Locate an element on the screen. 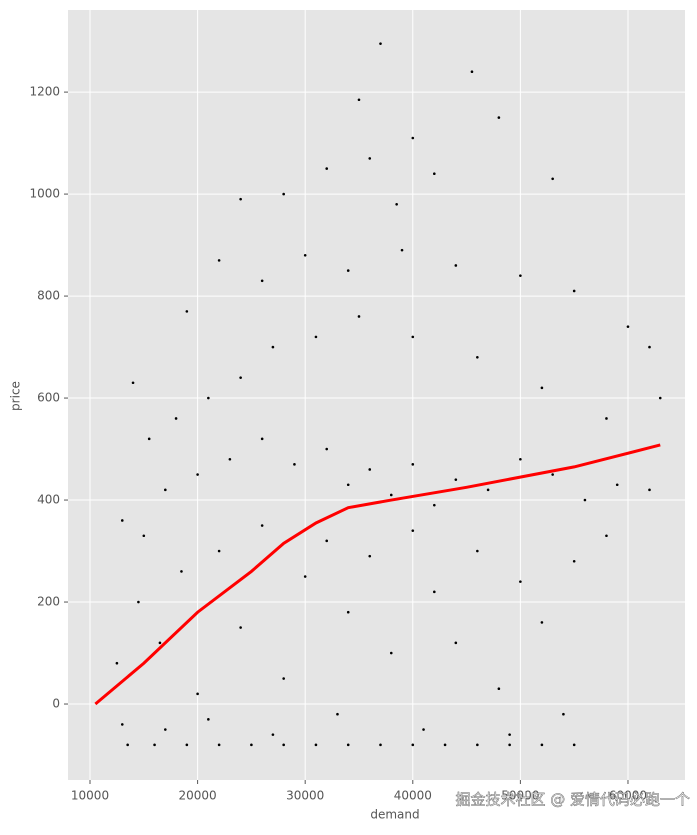  x-tick-label: 60000 is located at coordinates (628, 796).